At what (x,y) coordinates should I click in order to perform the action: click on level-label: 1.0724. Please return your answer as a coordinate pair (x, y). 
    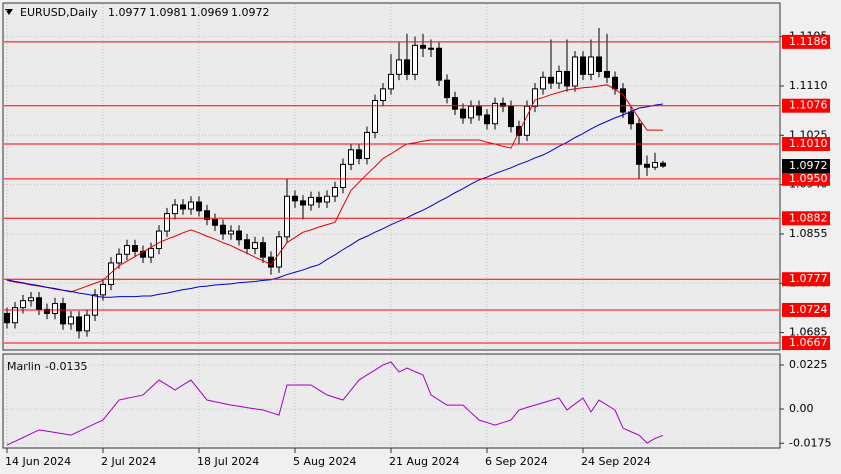
    Looking at the image, I should click on (808, 309).